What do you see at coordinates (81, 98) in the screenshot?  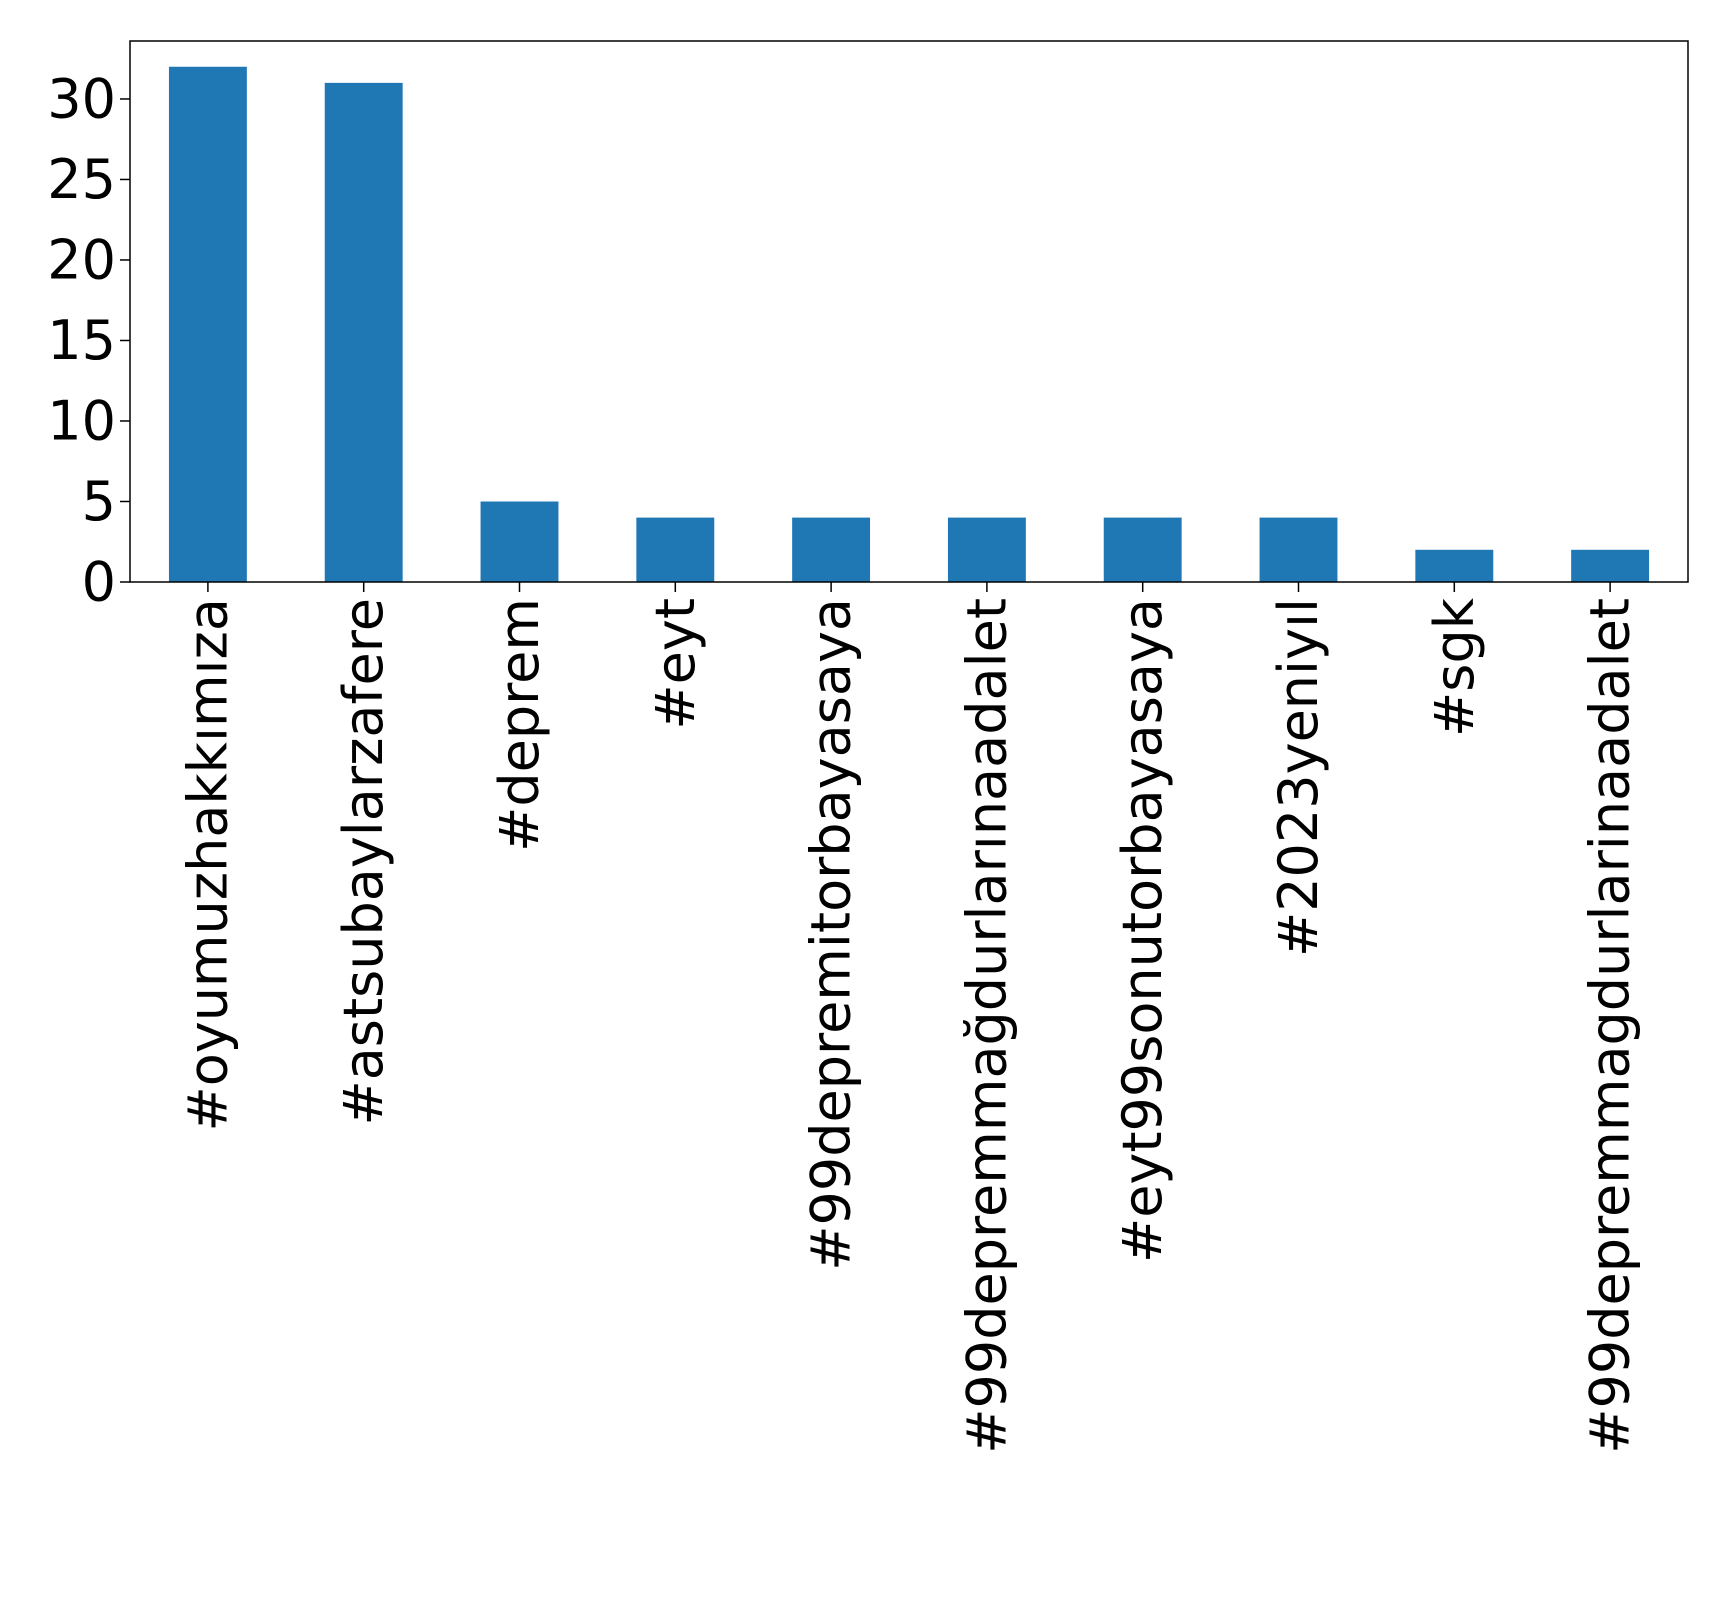 I see `y-tick-label: 30` at bounding box center [81, 98].